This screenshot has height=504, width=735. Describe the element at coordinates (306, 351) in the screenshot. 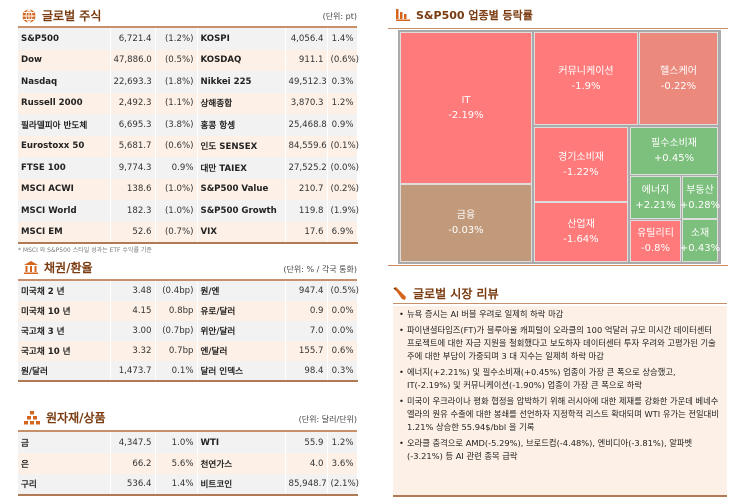

I see `cell-value: 155.7` at that location.